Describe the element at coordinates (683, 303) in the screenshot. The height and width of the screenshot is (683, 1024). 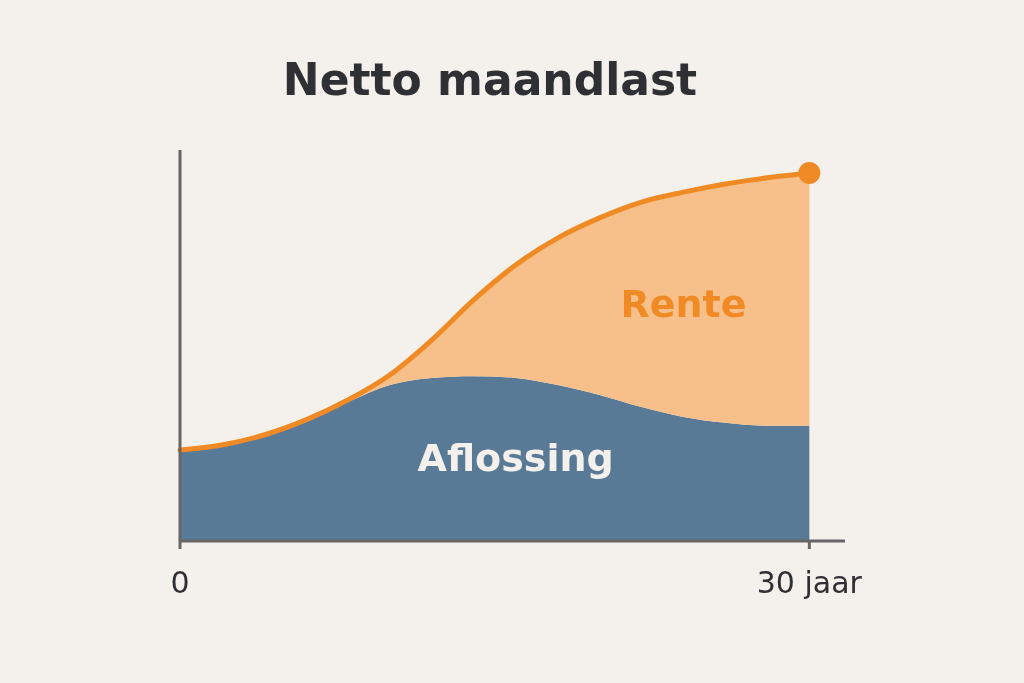
I see `series-label: Rente` at that location.